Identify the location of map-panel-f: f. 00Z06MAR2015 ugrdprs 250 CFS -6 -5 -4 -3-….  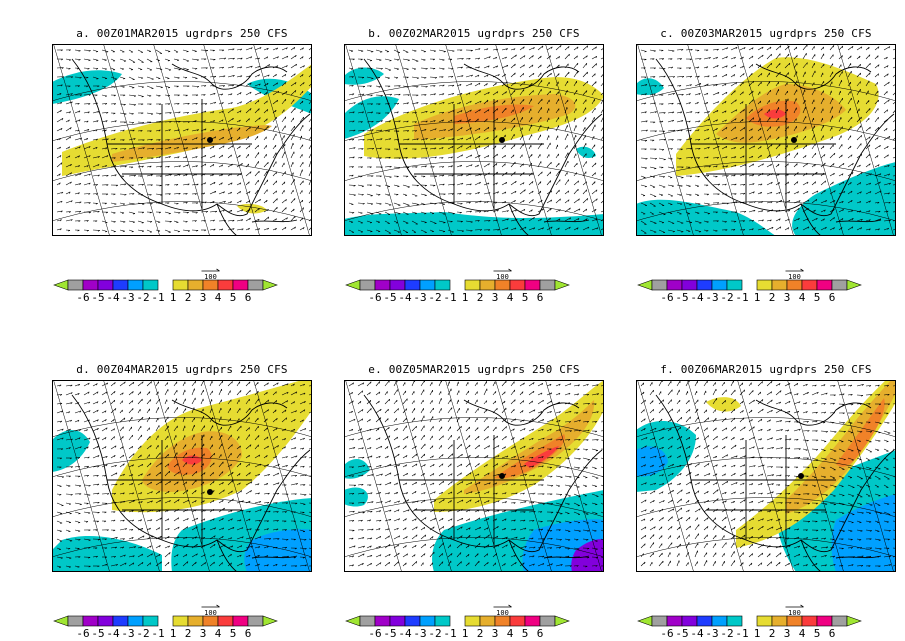
(766, 501).